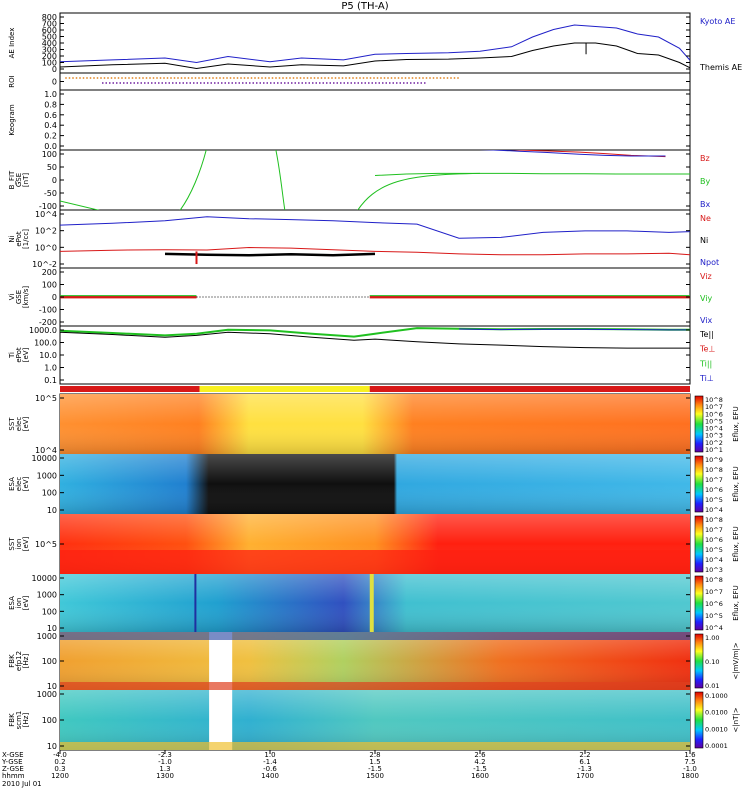 The image size is (750, 804). I want to click on keogram-ytick-label: 1.0, so click(50, 94).